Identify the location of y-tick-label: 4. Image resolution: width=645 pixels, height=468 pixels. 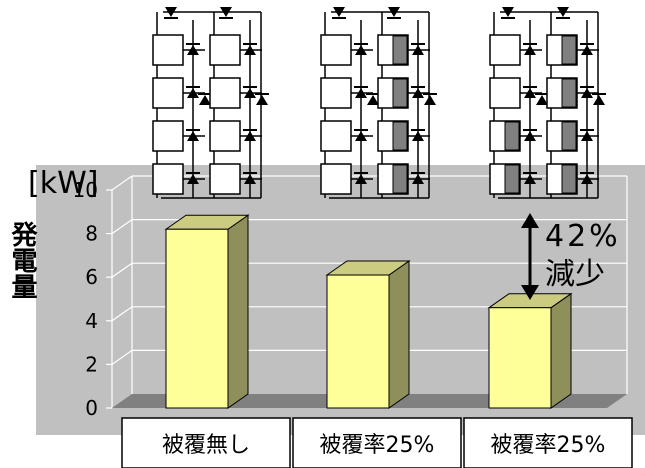
(91, 321).